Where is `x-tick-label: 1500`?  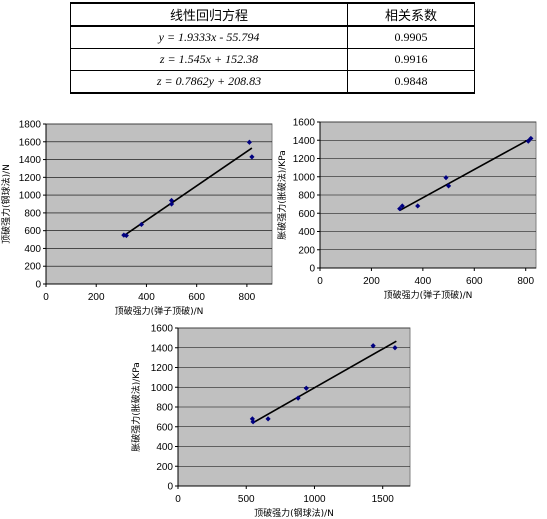
x-tick-label: 1500 is located at coordinates (383, 499).